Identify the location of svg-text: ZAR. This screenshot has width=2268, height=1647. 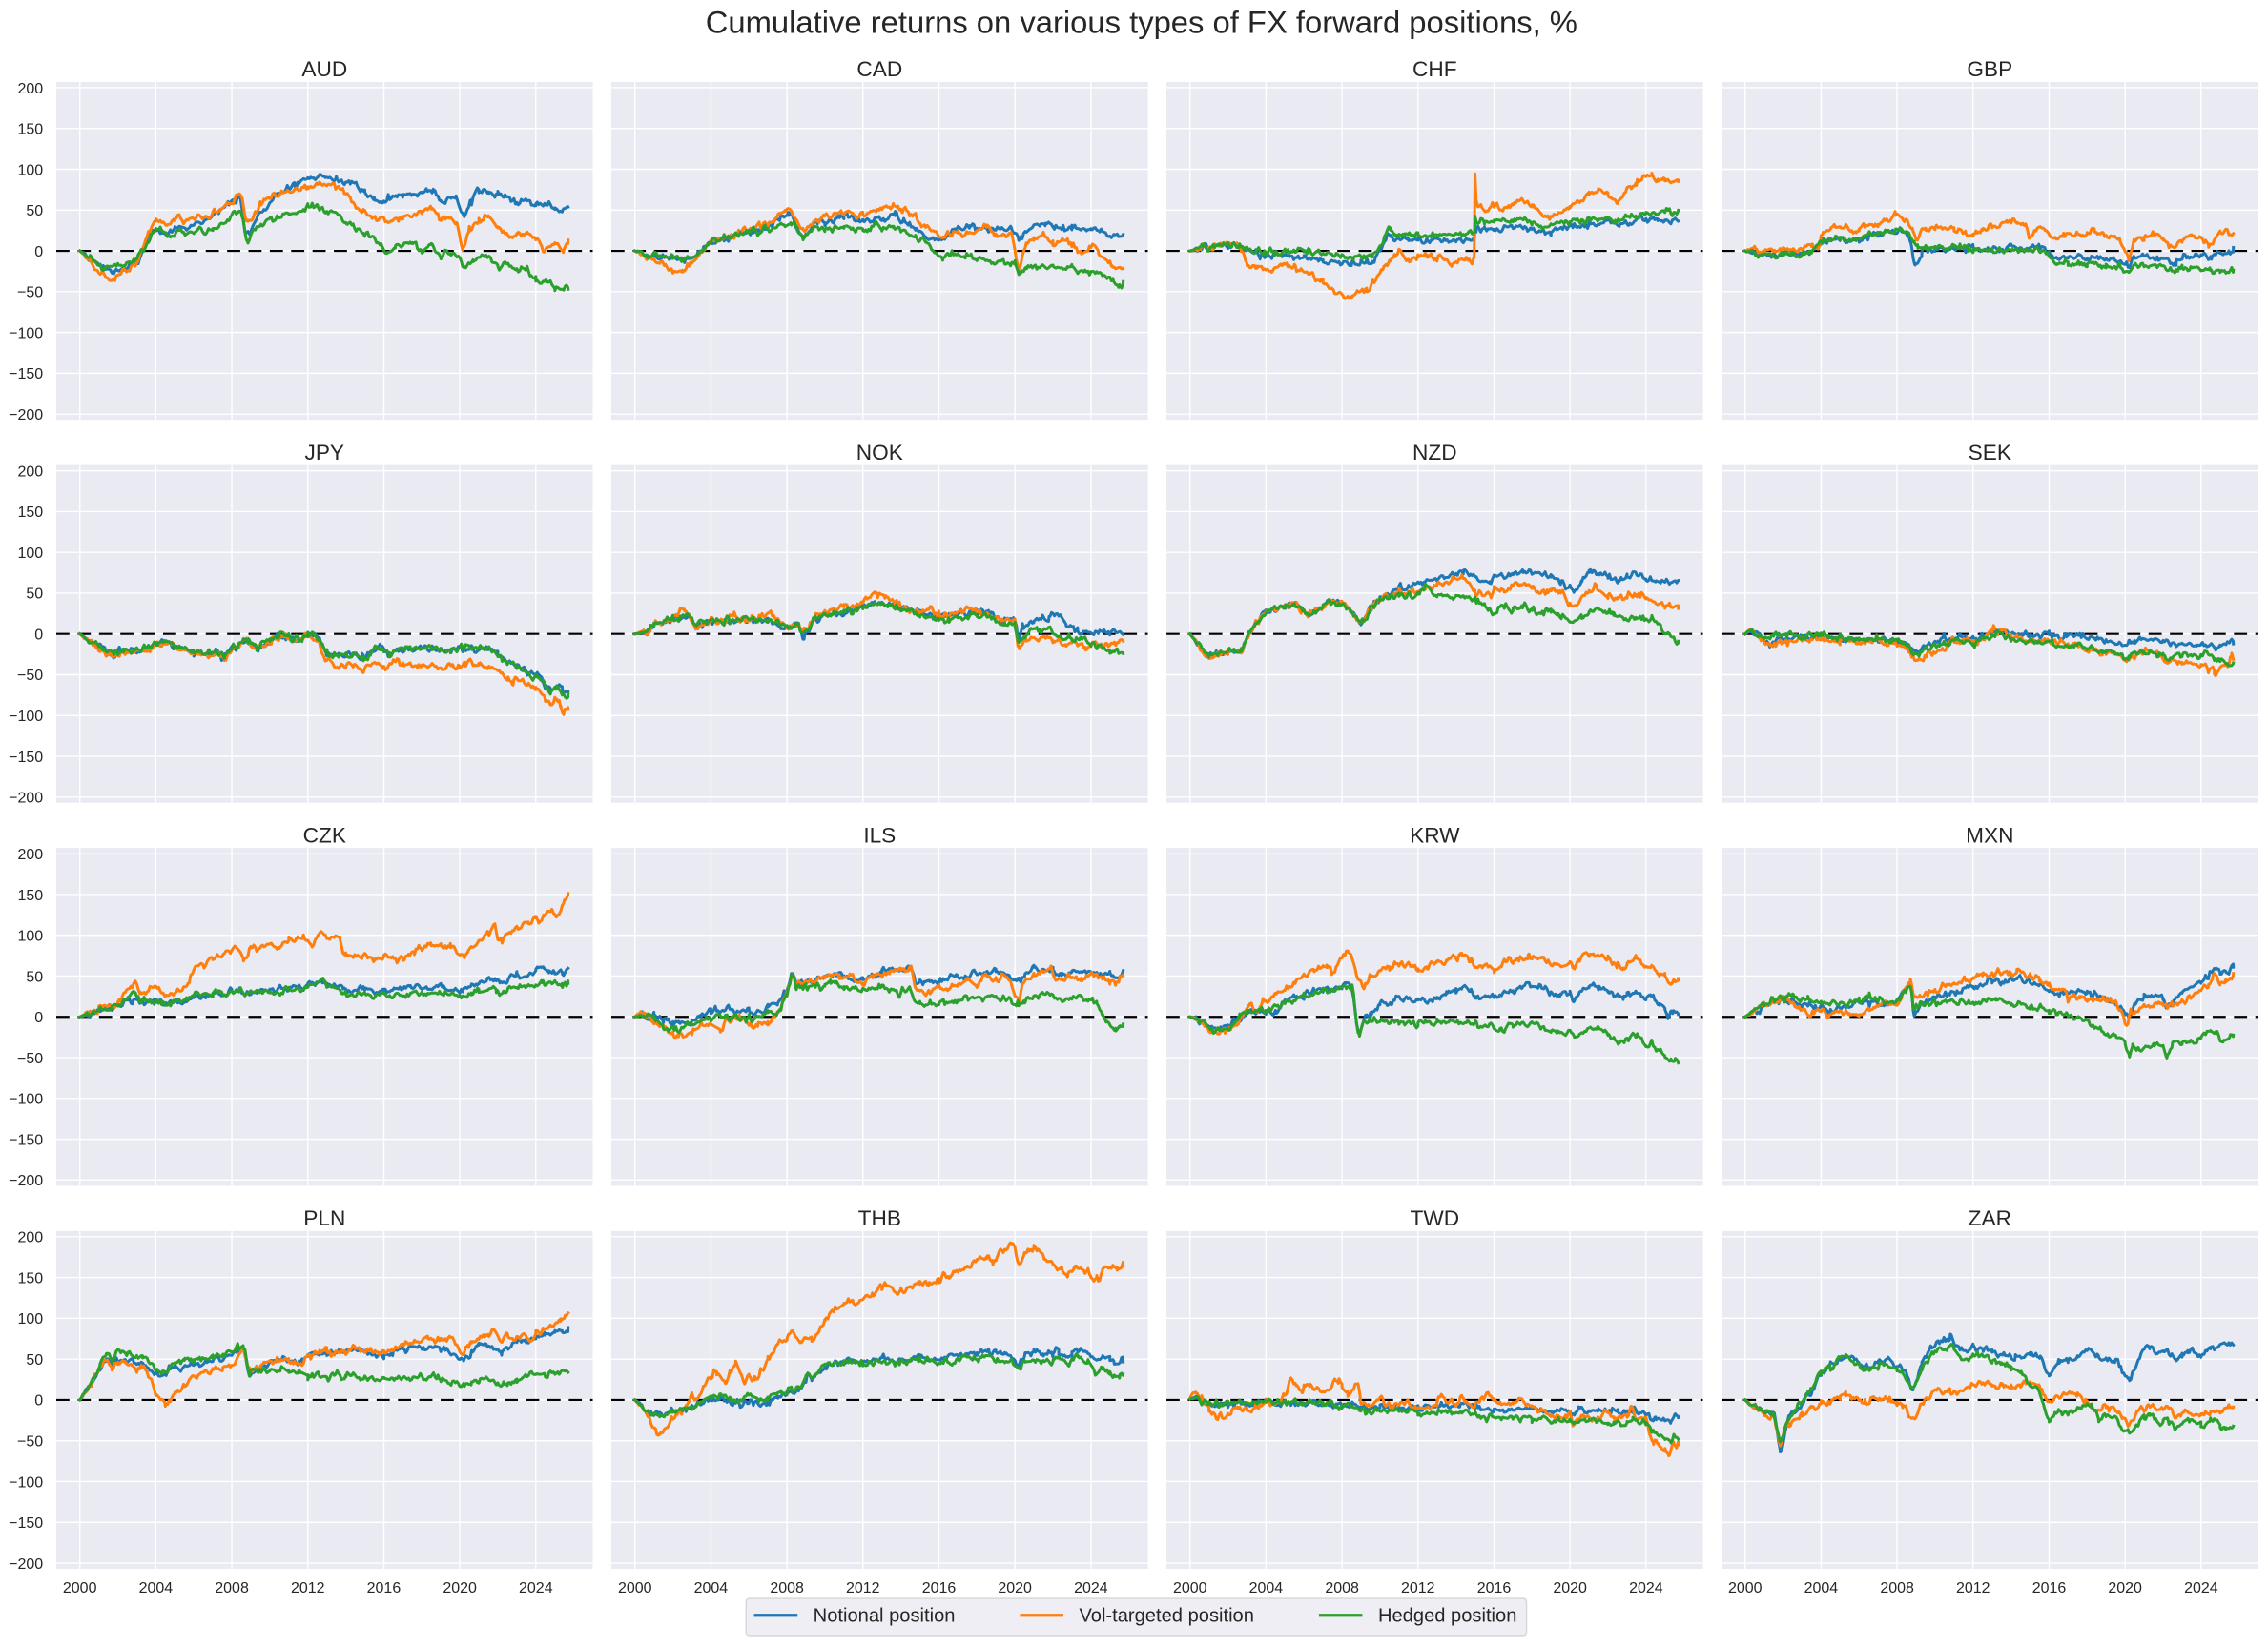
(1990, 1218).